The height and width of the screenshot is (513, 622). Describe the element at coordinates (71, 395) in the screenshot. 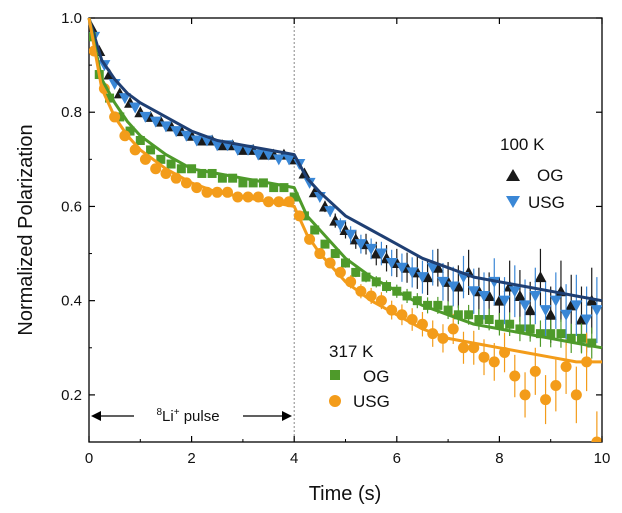

I see `y-tick-label-0: 0.2` at that location.